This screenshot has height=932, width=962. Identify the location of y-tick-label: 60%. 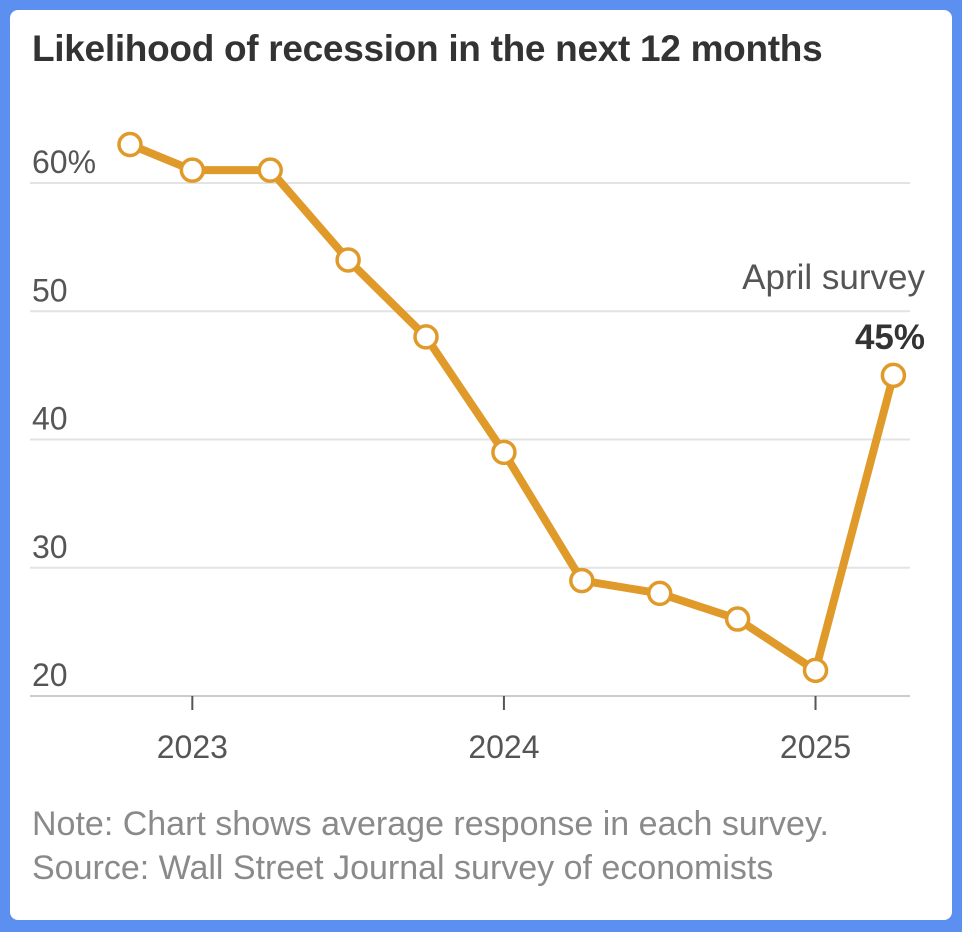
(64, 162).